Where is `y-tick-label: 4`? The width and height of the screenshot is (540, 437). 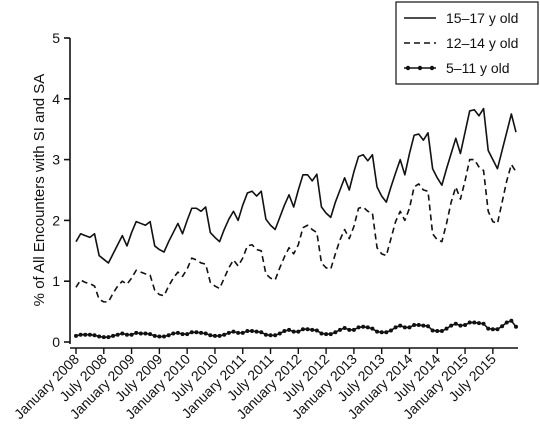 y-tick-label: 4 is located at coordinates (56, 99).